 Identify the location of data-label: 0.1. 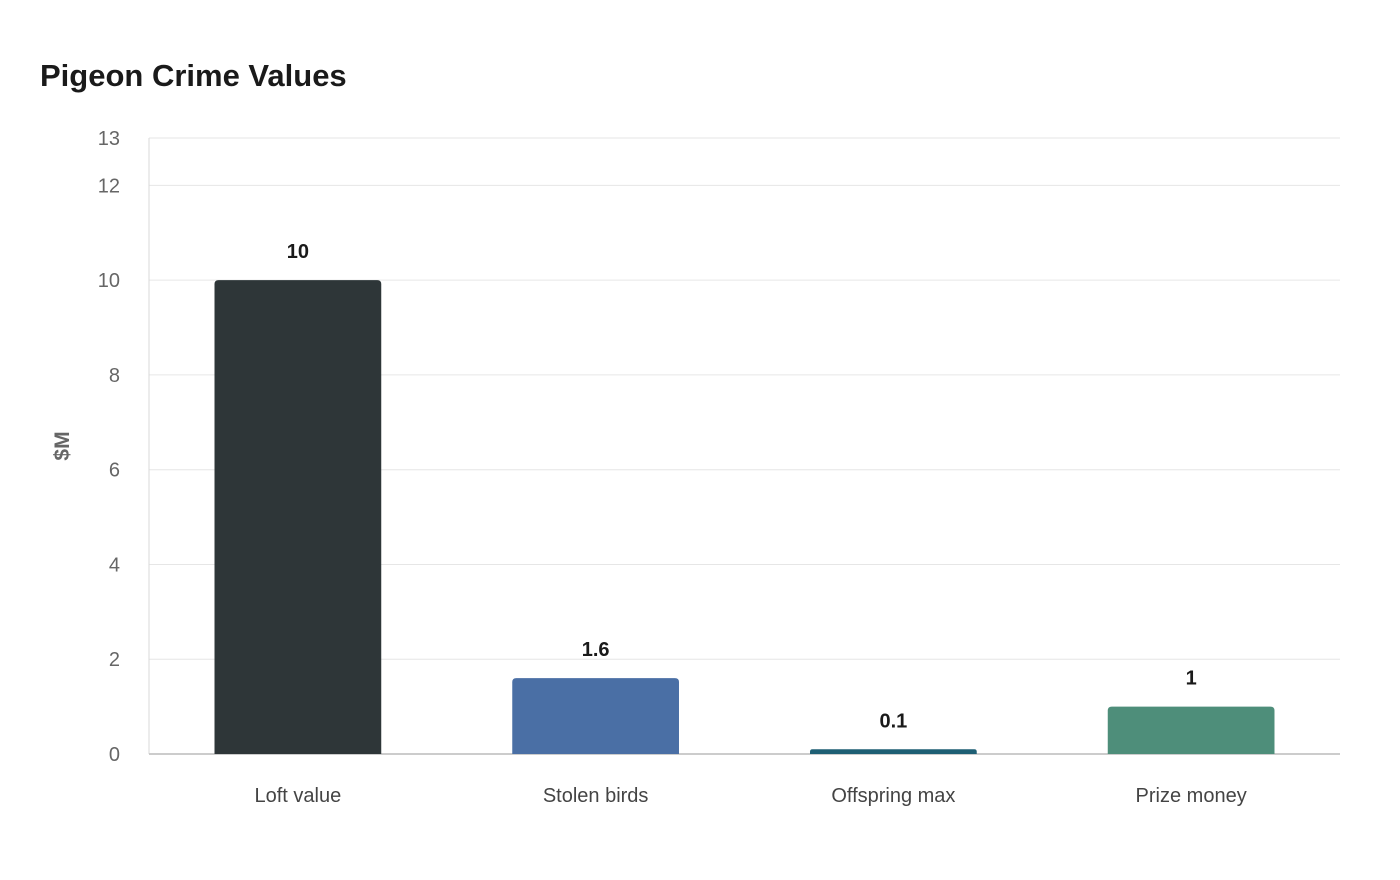
(893, 721).